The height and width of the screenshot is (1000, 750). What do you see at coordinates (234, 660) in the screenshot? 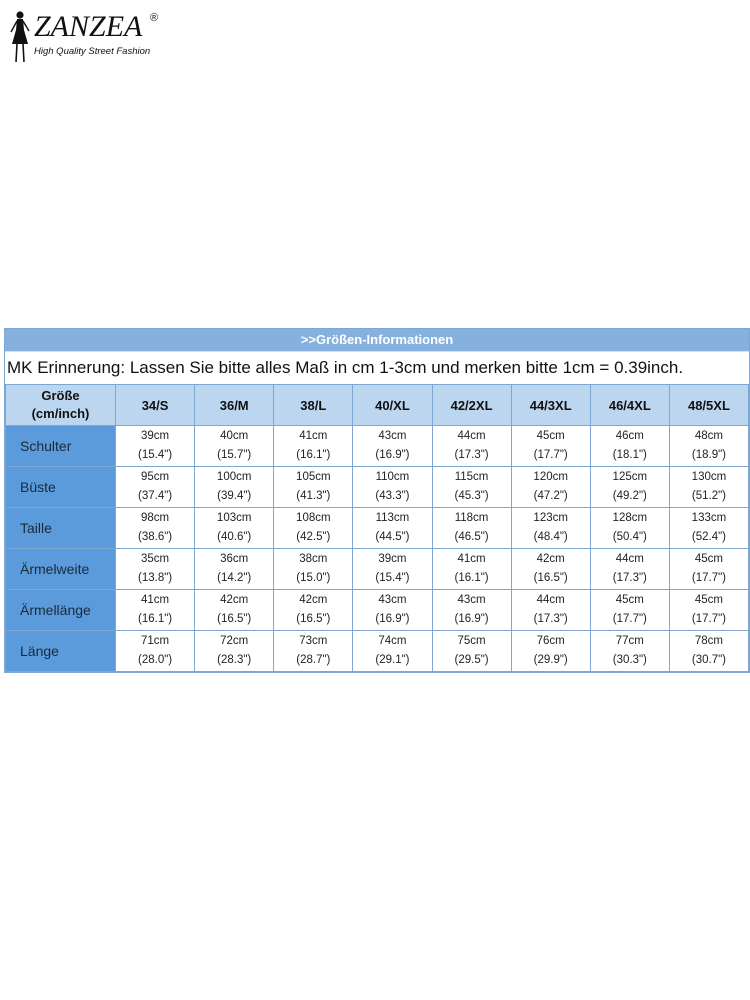
I see `value-inch: (28.3")` at bounding box center [234, 660].